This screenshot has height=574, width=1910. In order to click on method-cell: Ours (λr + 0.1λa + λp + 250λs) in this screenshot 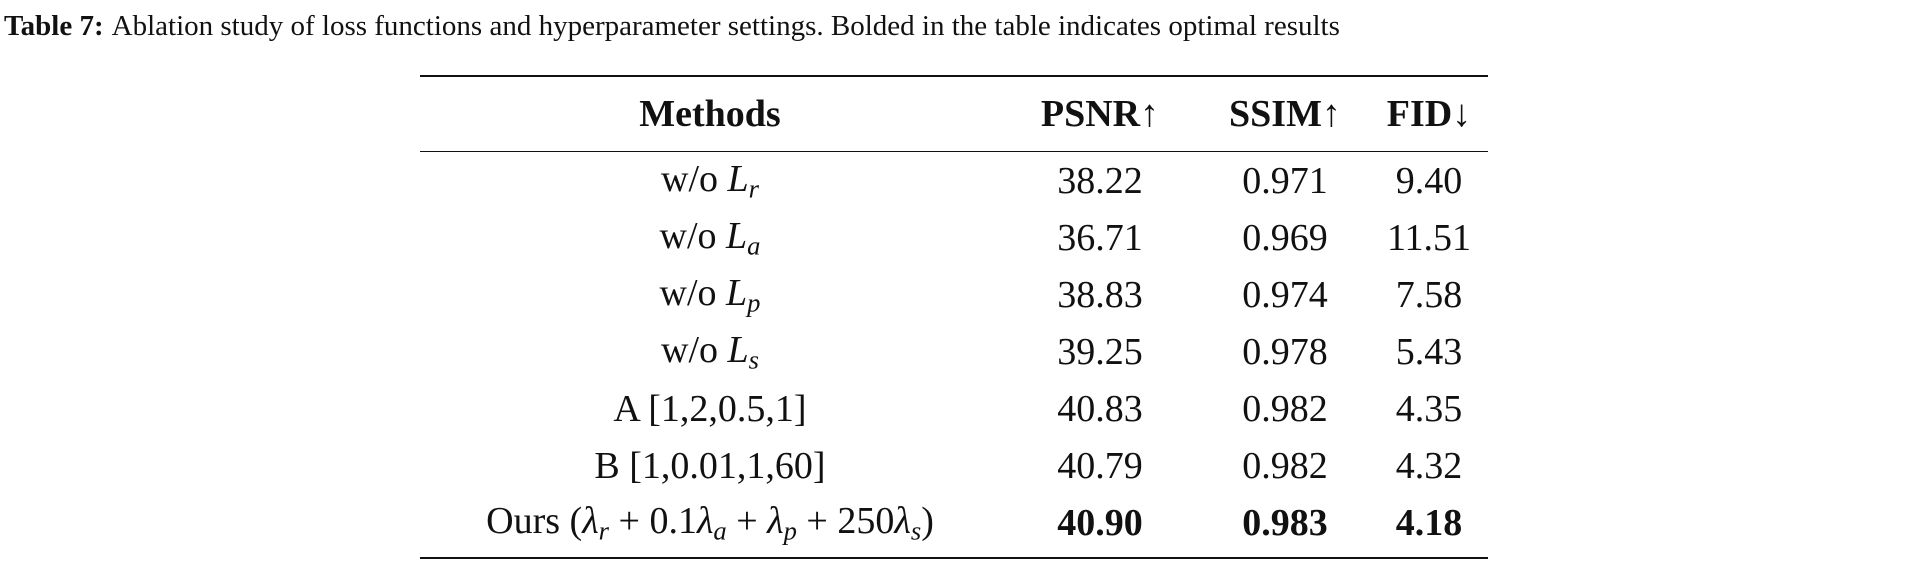, I will do `click(710, 526)`.